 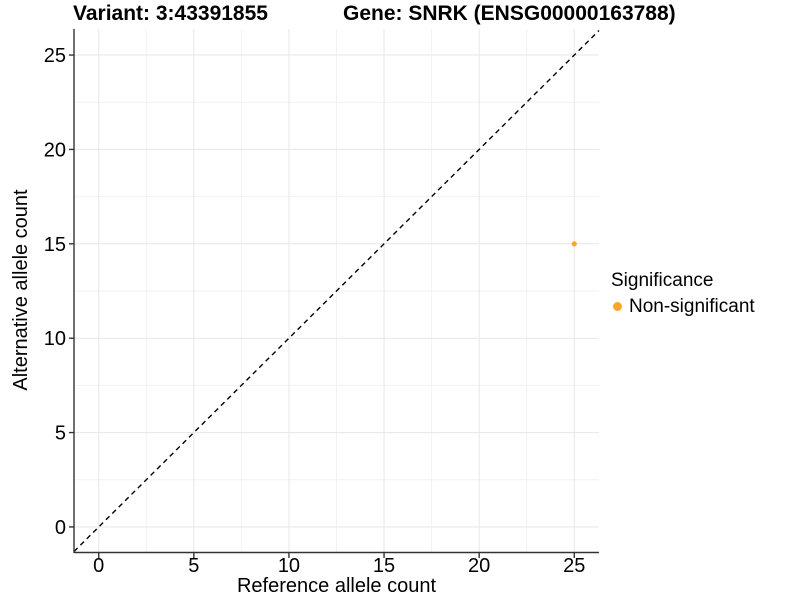 I want to click on x-tick-label: 15, so click(x=384, y=566).